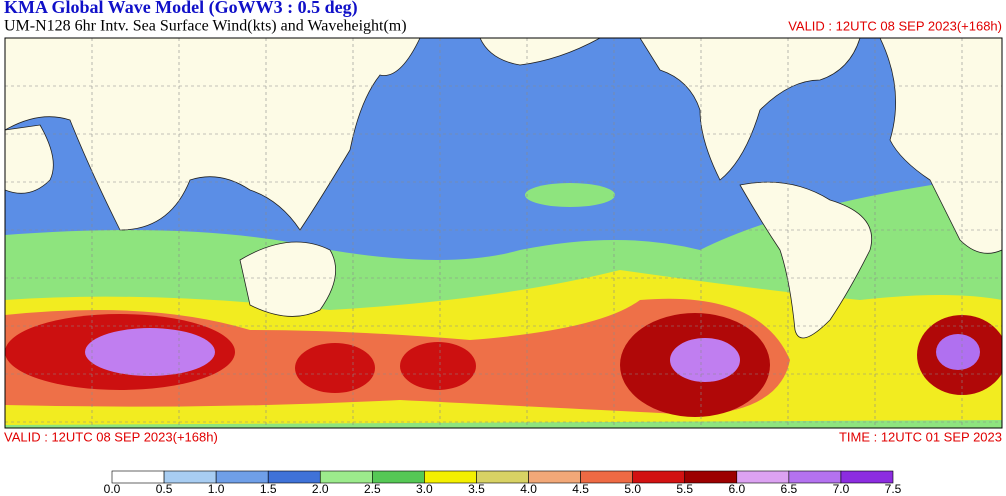 Image resolution: width=1006 pixels, height=496 pixels. Describe the element at coordinates (287, 279) in the screenshot. I see `land-australia` at that location.